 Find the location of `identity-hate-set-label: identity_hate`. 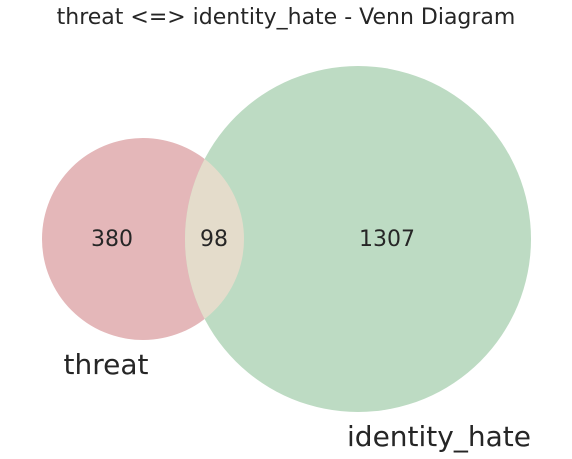

identity-hate-set-label: identity_hate is located at coordinates (439, 436).